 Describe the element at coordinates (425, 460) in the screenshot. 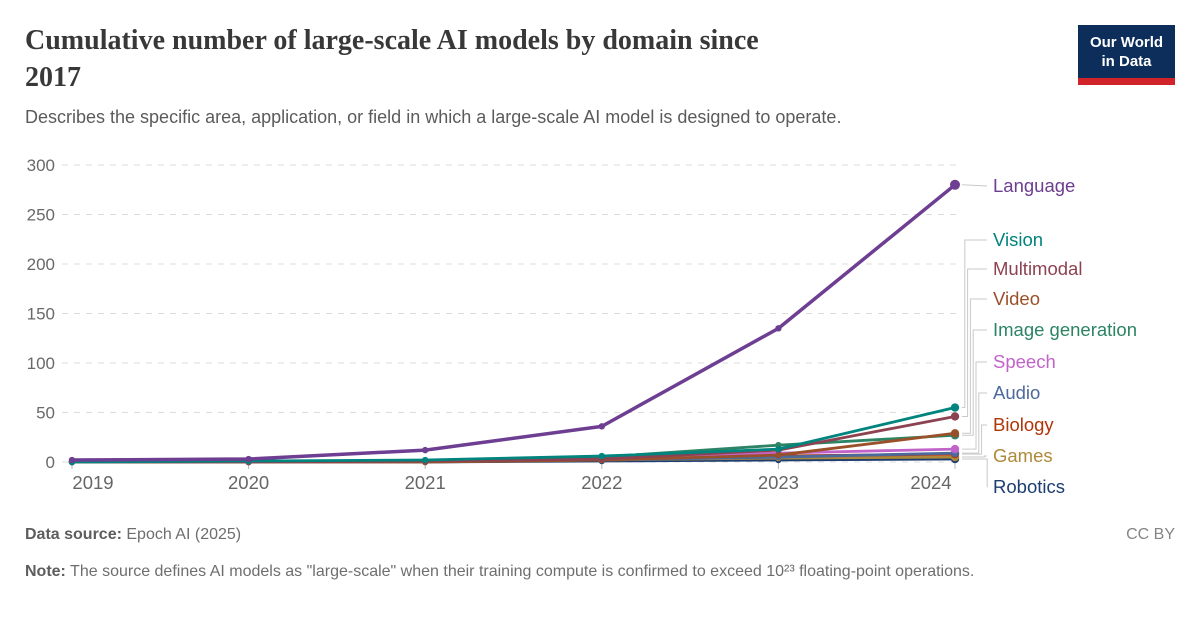

I see `data-point-vision-2021` at that location.